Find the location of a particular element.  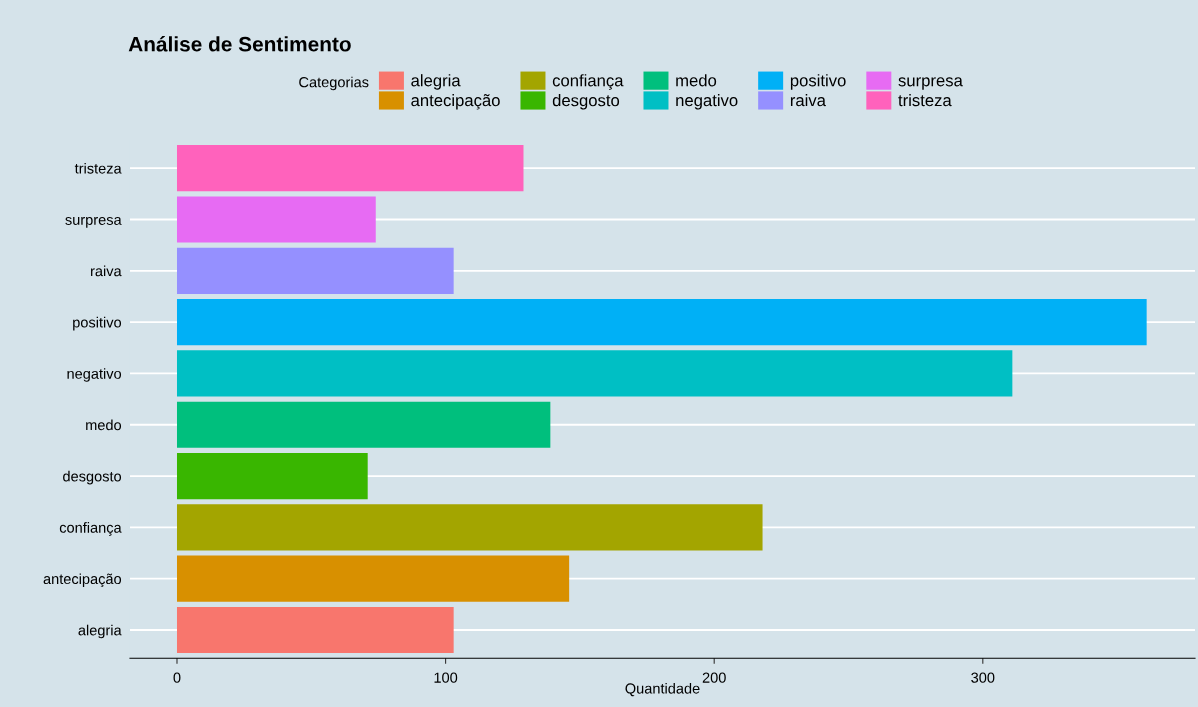

y-tick-label: surpresa is located at coordinates (93, 222).